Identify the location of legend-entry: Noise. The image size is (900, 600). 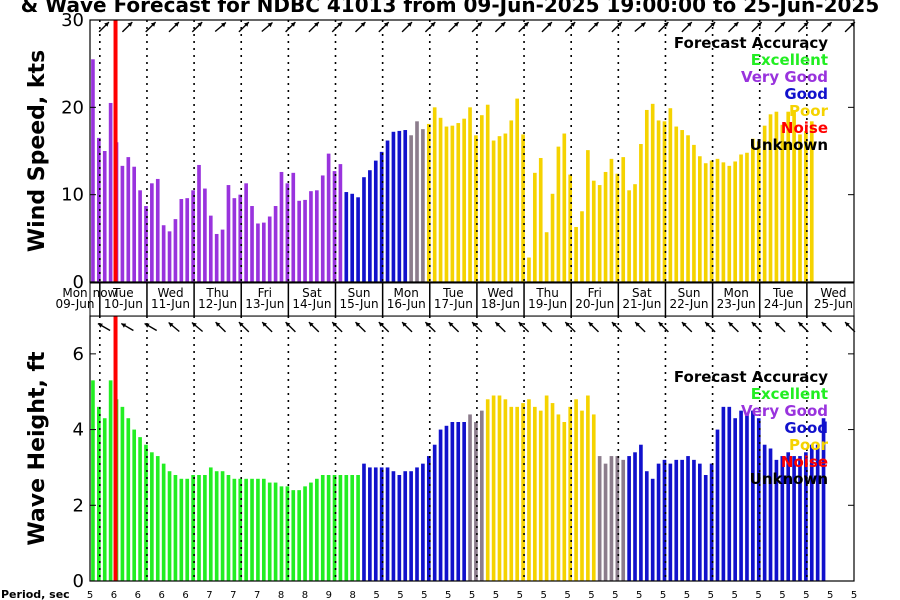
(804, 128).